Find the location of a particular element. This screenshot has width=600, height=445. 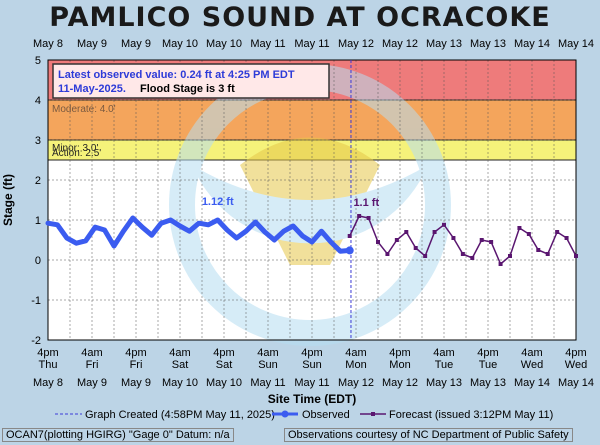

top-date-label: May 8 is located at coordinates (48, 44).